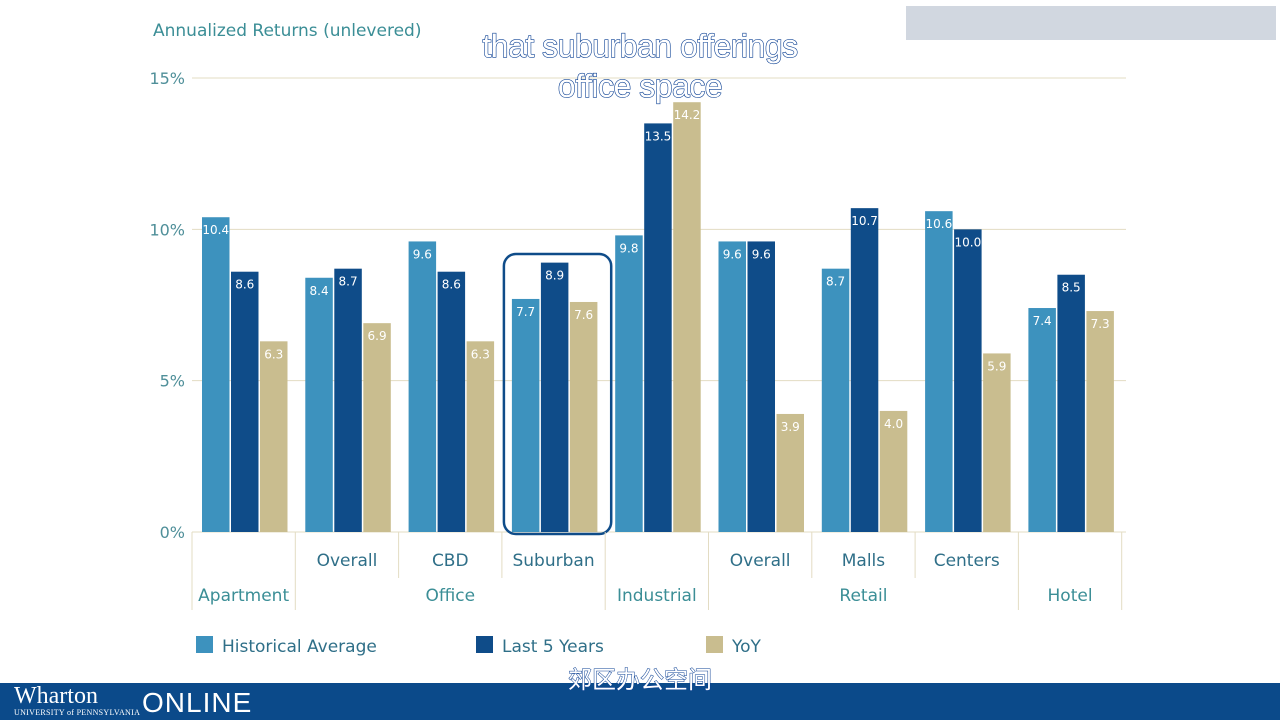 The width and height of the screenshot is (1280, 720). I want to click on group-label: Retail, so click(863, 596).